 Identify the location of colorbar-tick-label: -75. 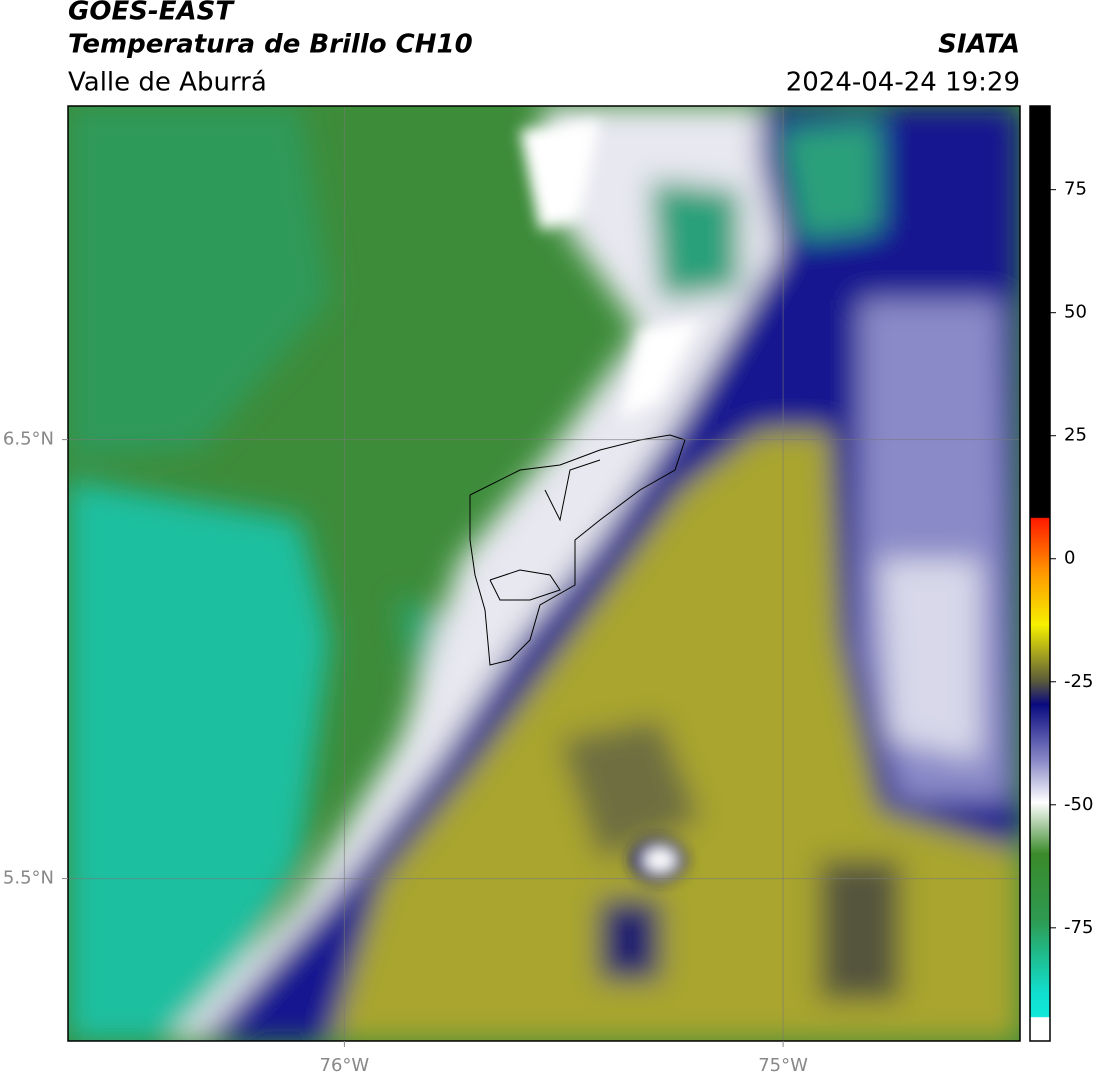
(1078, 927).